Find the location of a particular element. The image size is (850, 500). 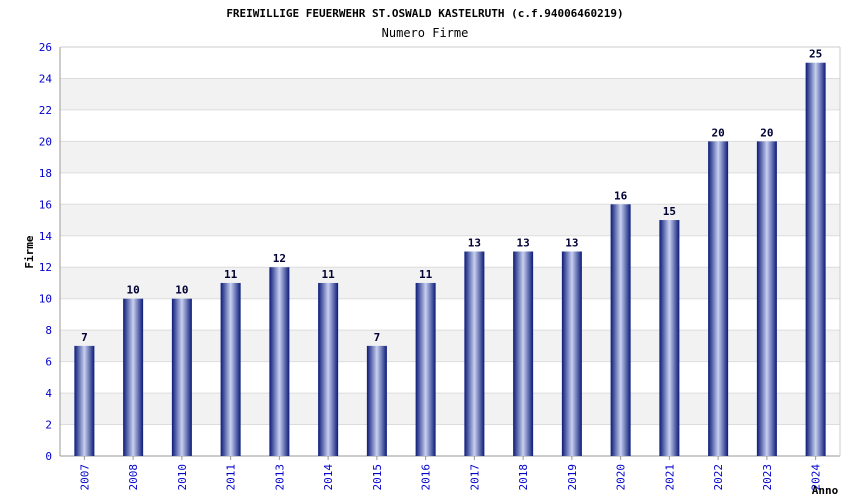

x-tick-label: 2007 is located at coordinates (84, 477).